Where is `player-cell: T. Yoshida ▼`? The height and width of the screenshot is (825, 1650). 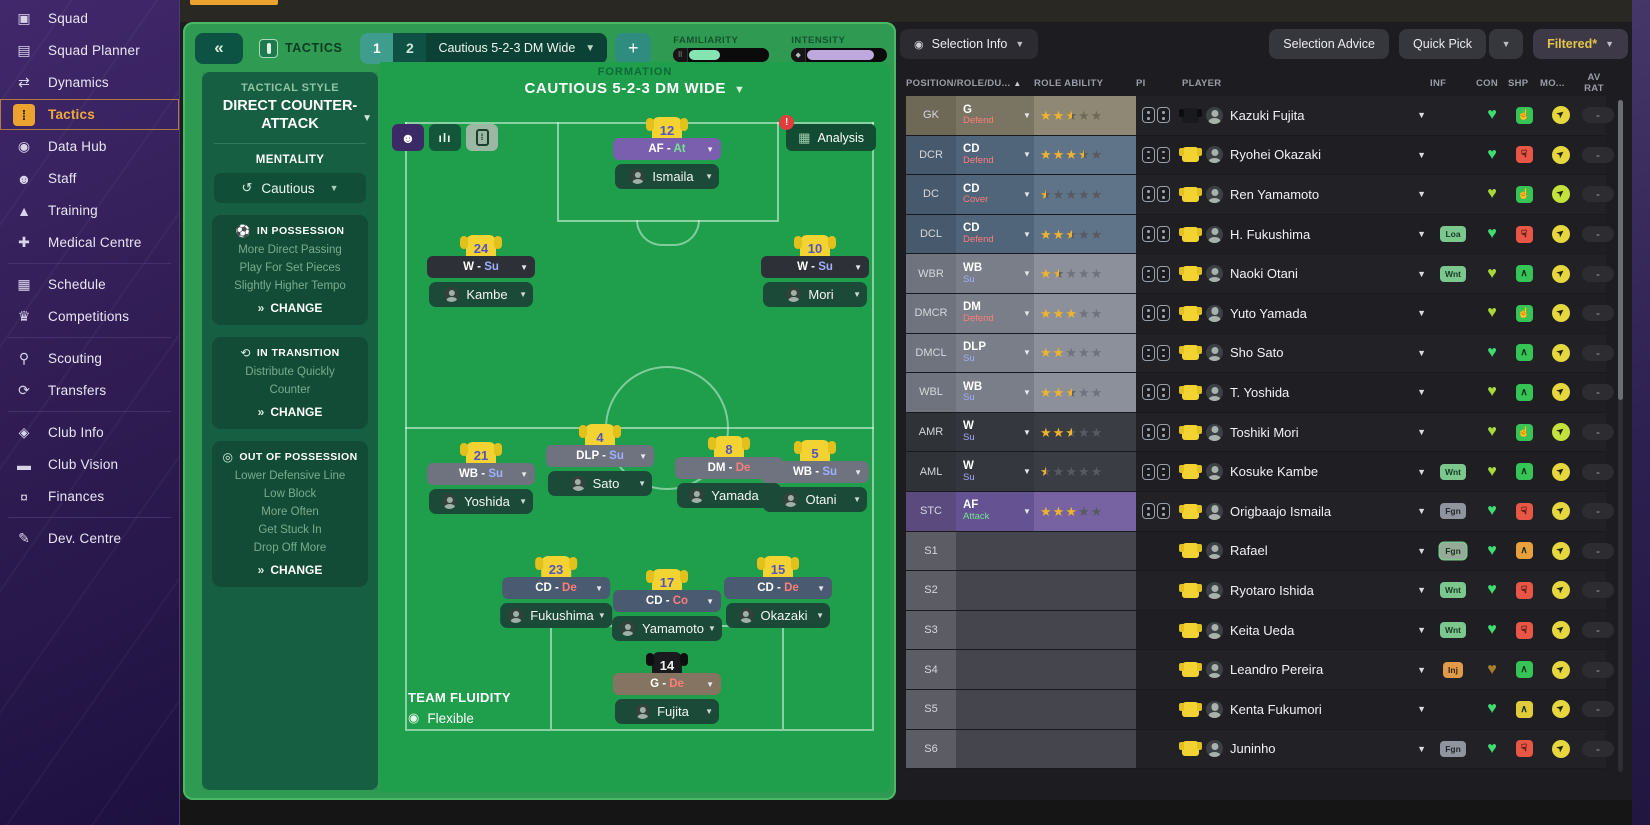 player-cell: T. Yoshida ▼ is located at coordinates (1304, 392).